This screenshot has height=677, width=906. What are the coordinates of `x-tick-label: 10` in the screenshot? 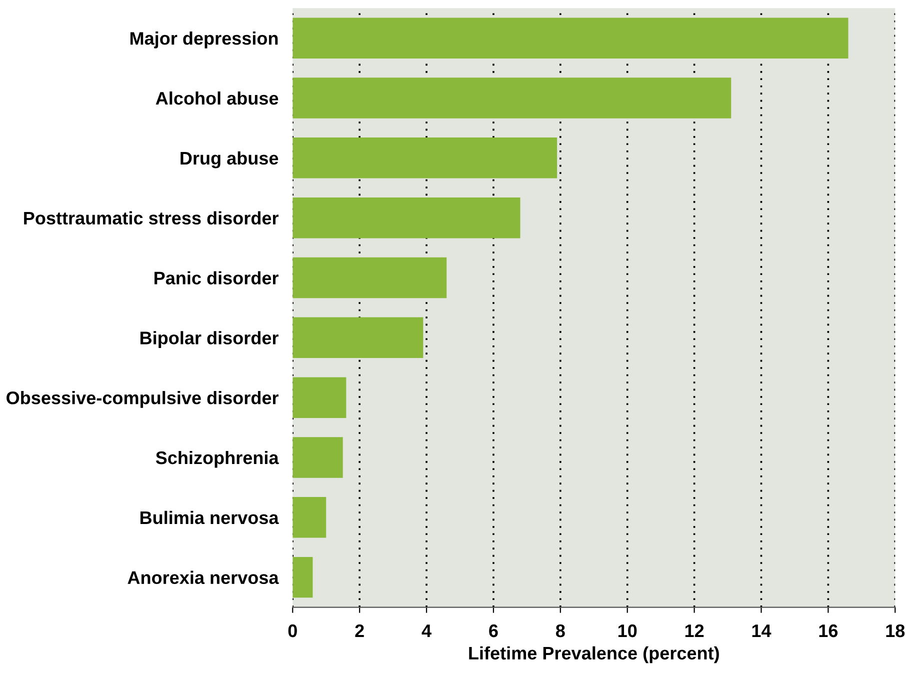 It's located at (627, 631).